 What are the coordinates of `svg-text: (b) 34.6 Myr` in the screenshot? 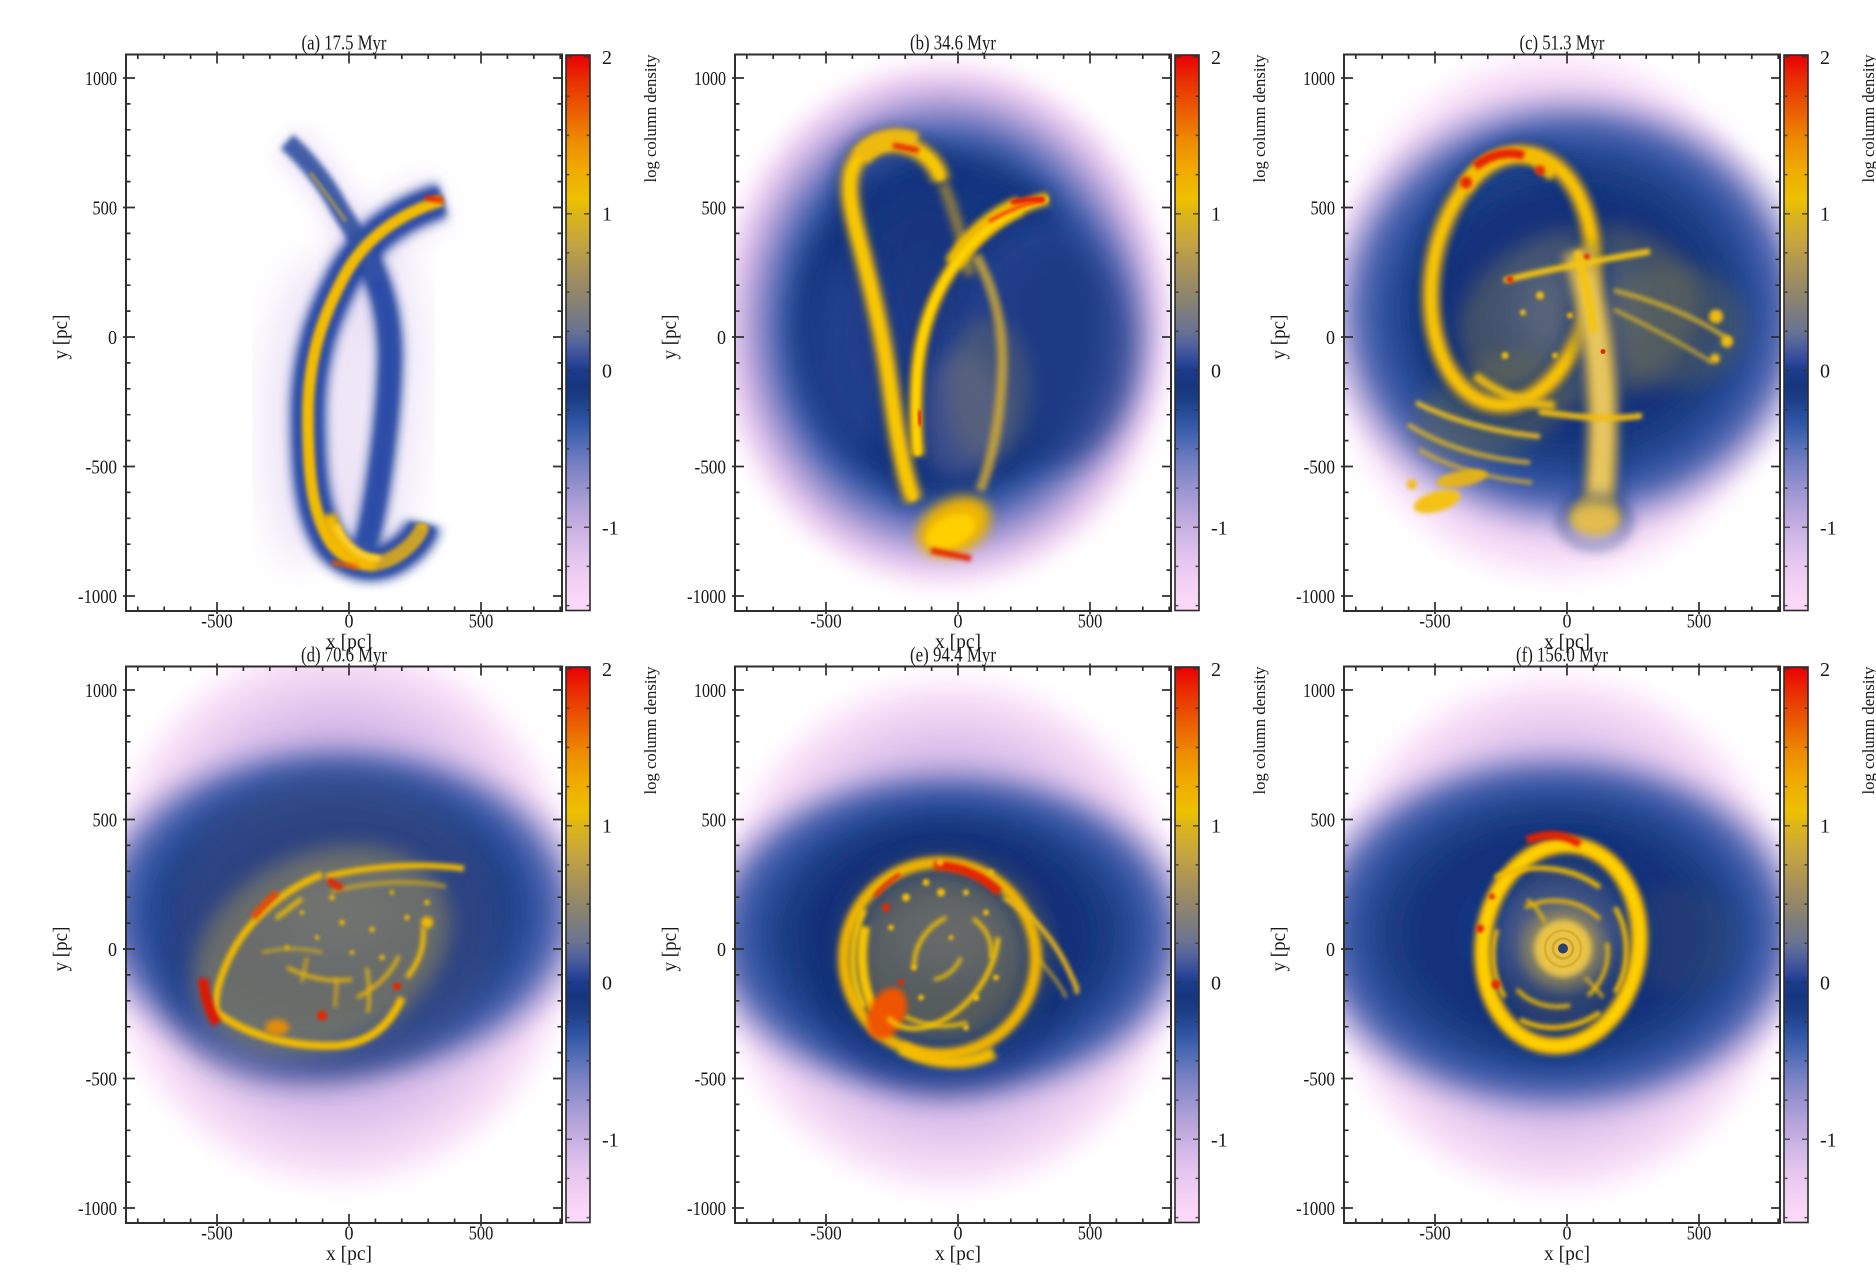 It's located at (953, 43).